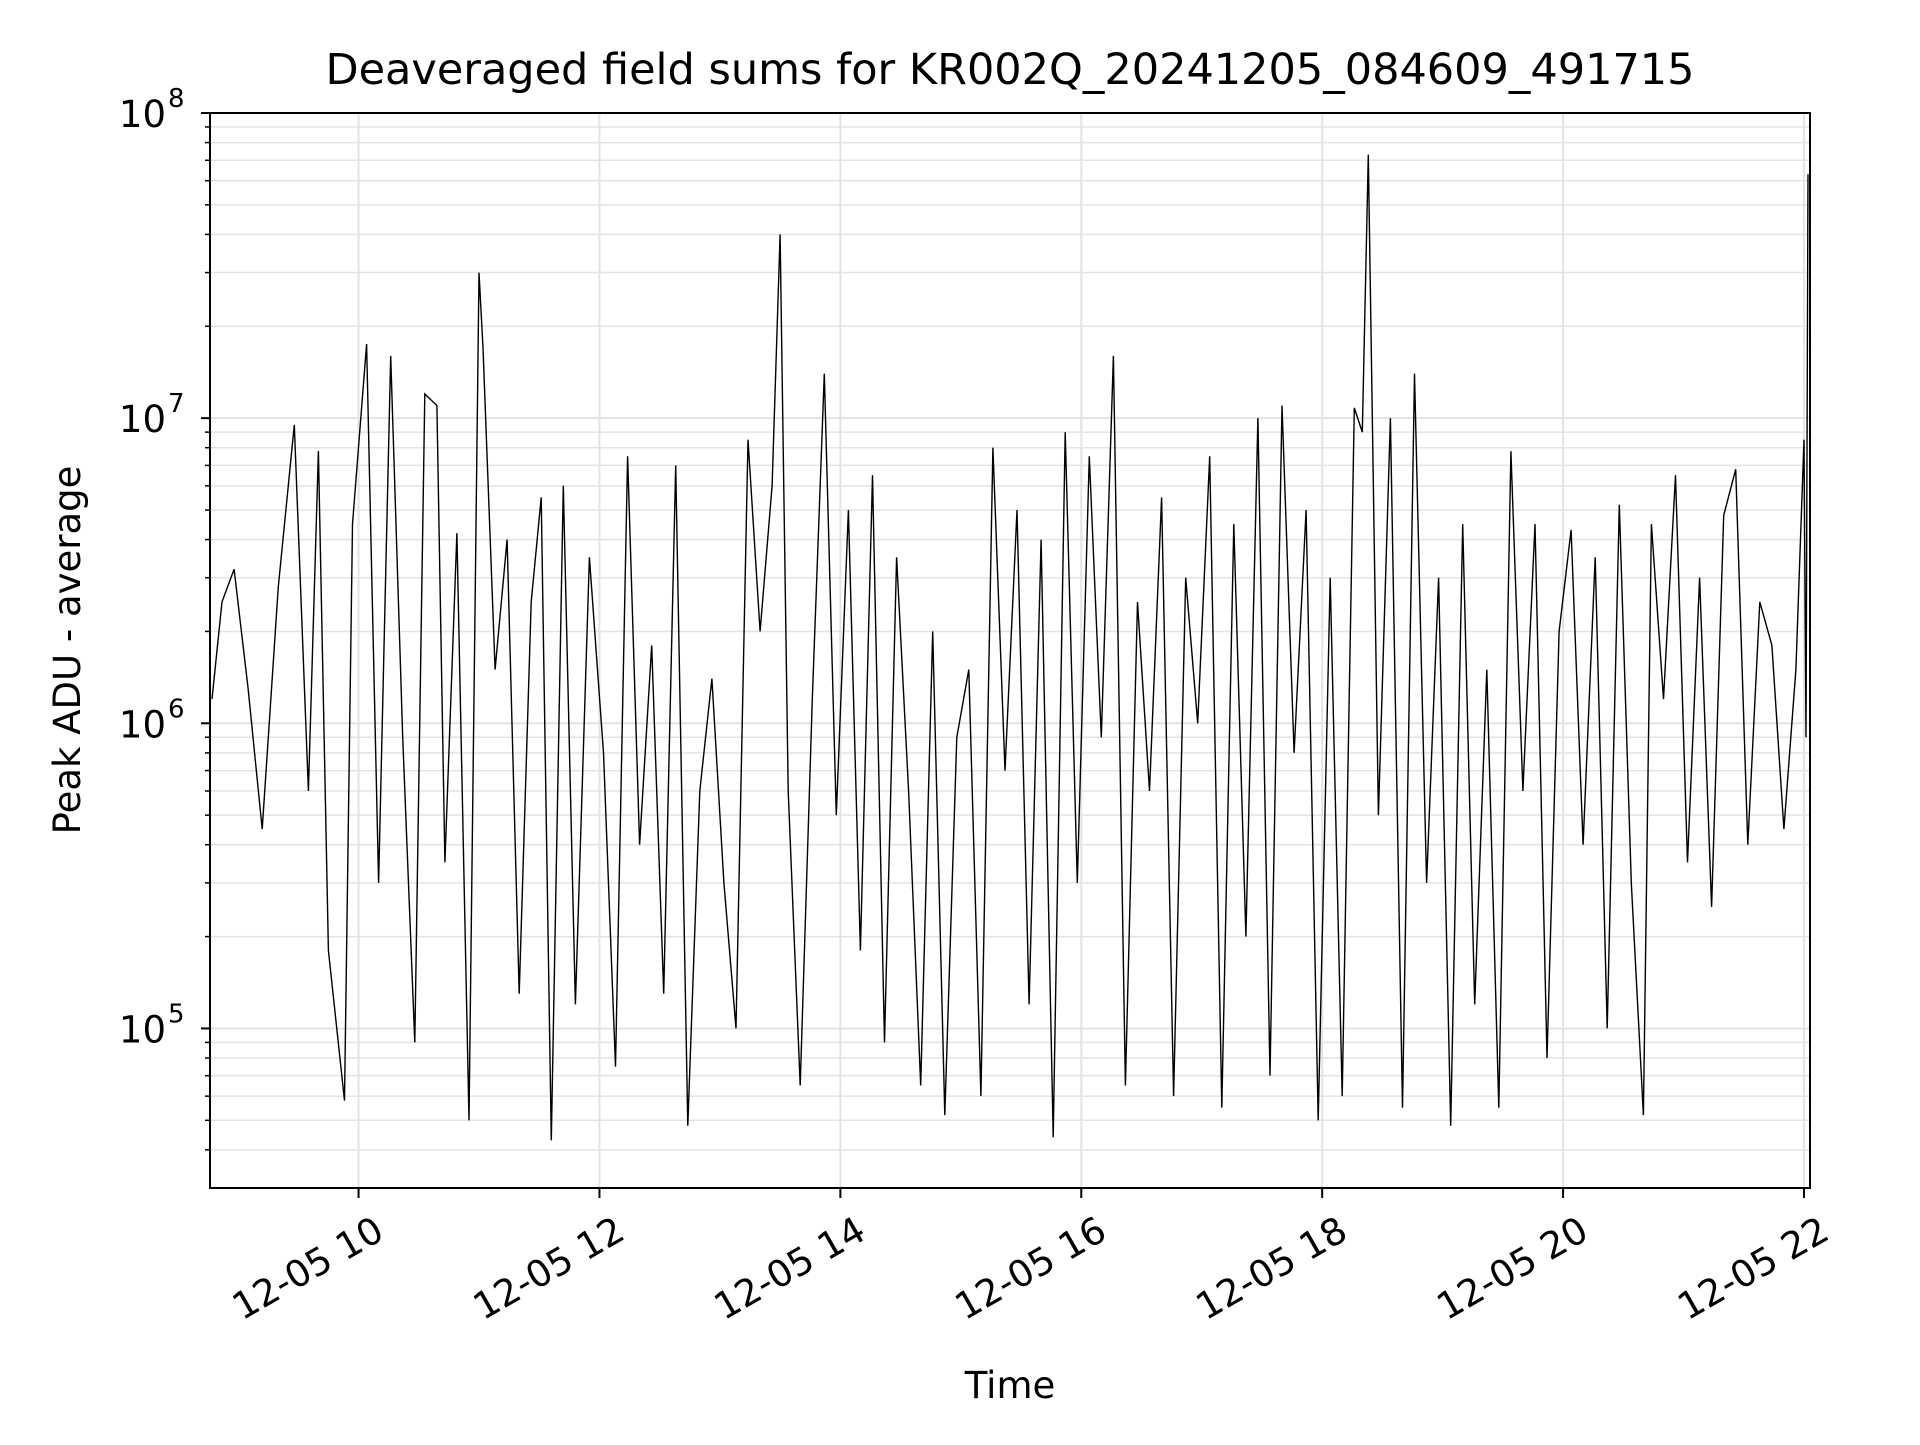  What do you see at coordinates (1010, 1385) in the screenshot?
I see `x-axis-label: Time` at bounding box center [1010, 1385].